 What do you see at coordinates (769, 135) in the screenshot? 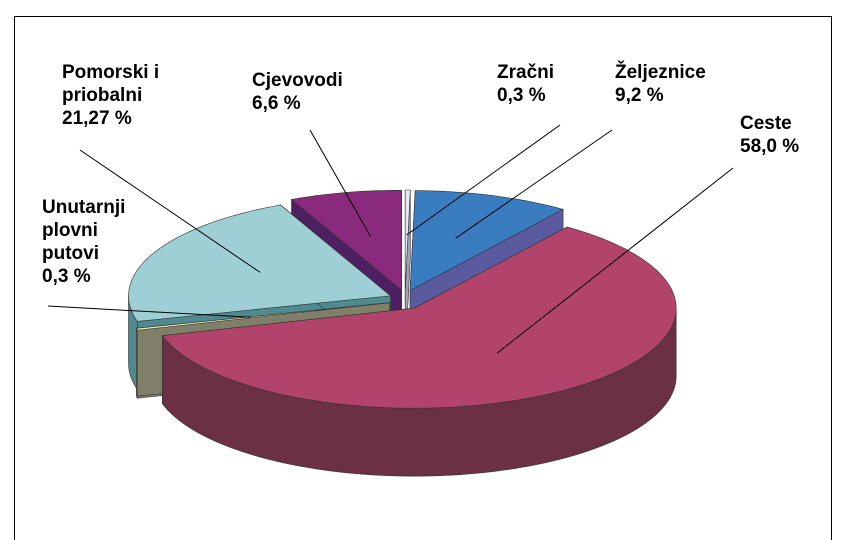
I see `slice-label: Ceste 58,0 %` at bounding box center [769, 135].